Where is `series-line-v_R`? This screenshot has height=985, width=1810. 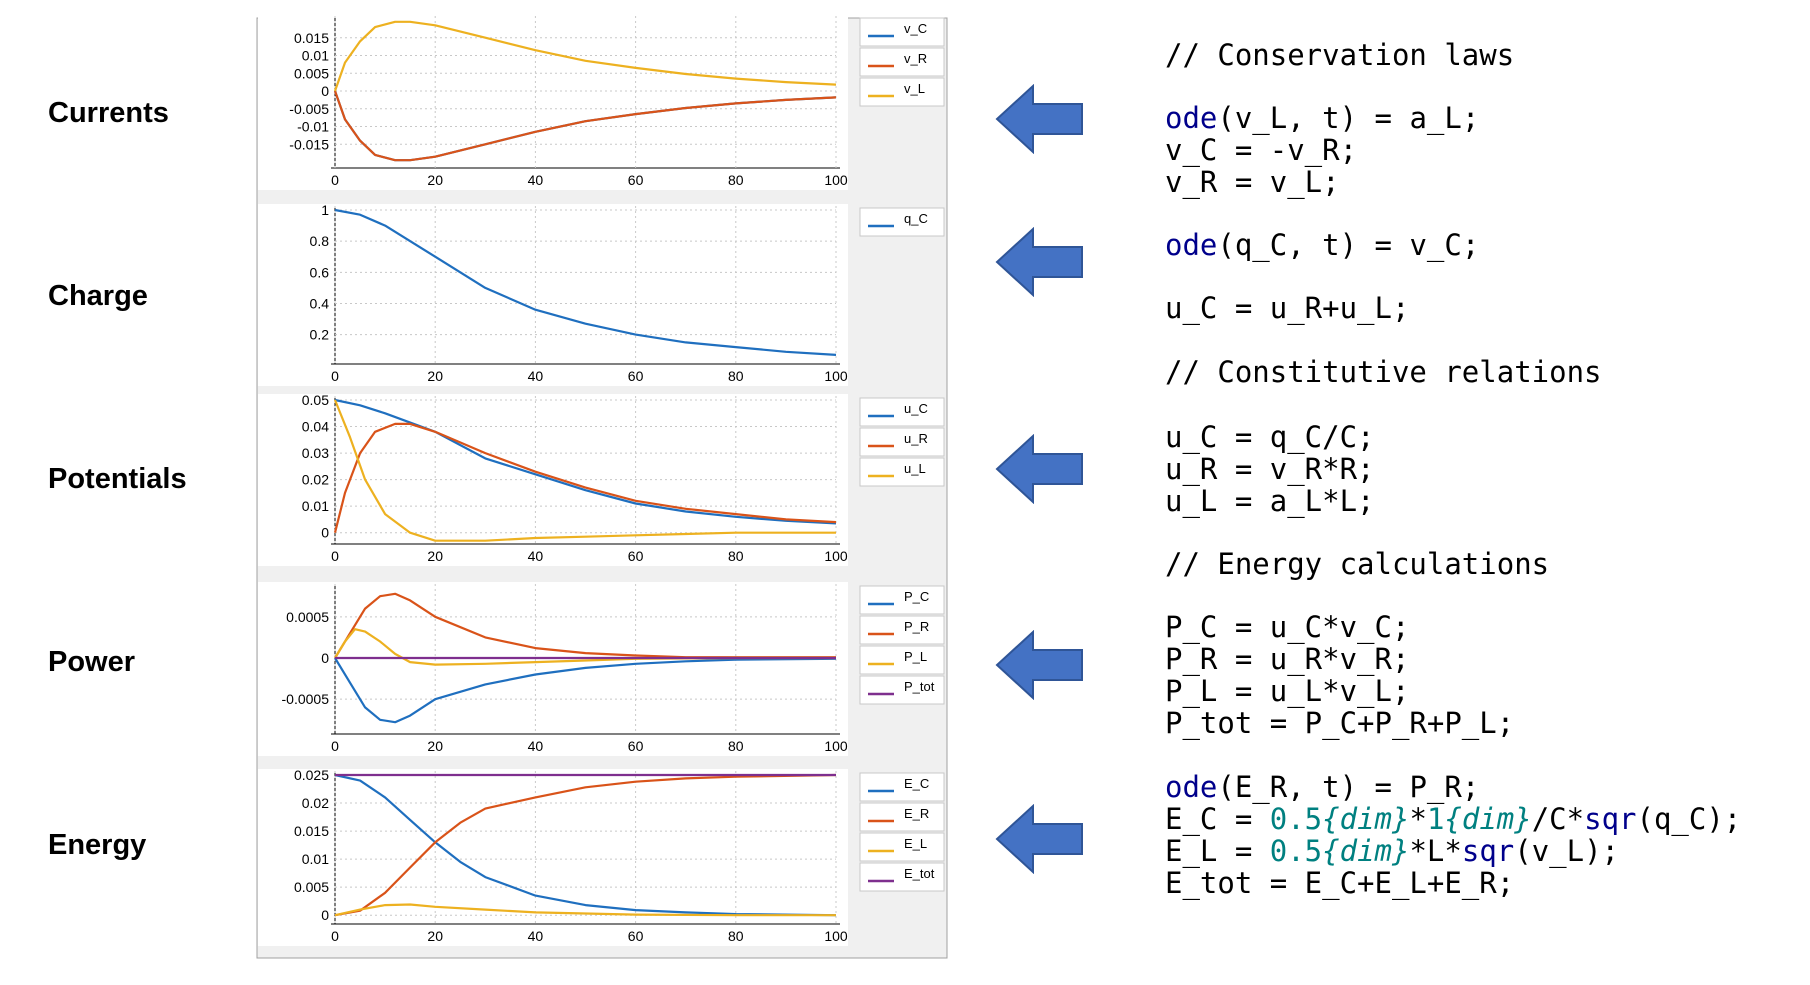
series-line-v_R is located at coordinates (585, 126).